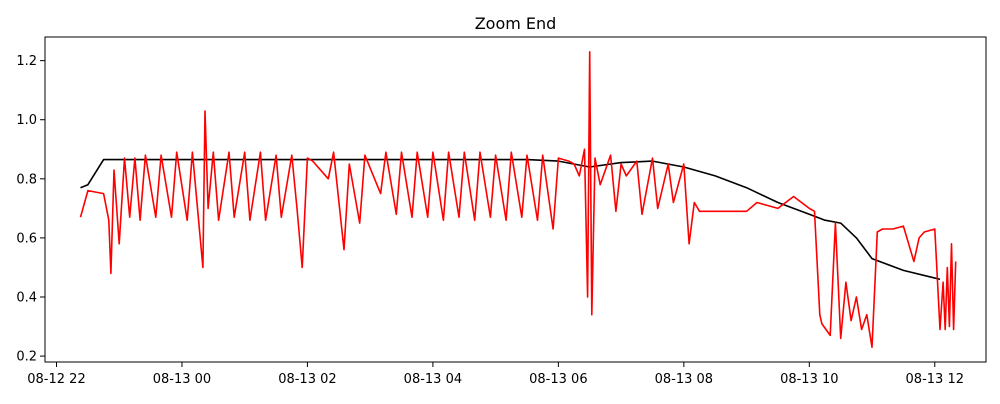  What do you see at coordinates (307, 379) in the screenshot?
I see `x-tick-label: 08-13 02` at bounding box center [307, 379].